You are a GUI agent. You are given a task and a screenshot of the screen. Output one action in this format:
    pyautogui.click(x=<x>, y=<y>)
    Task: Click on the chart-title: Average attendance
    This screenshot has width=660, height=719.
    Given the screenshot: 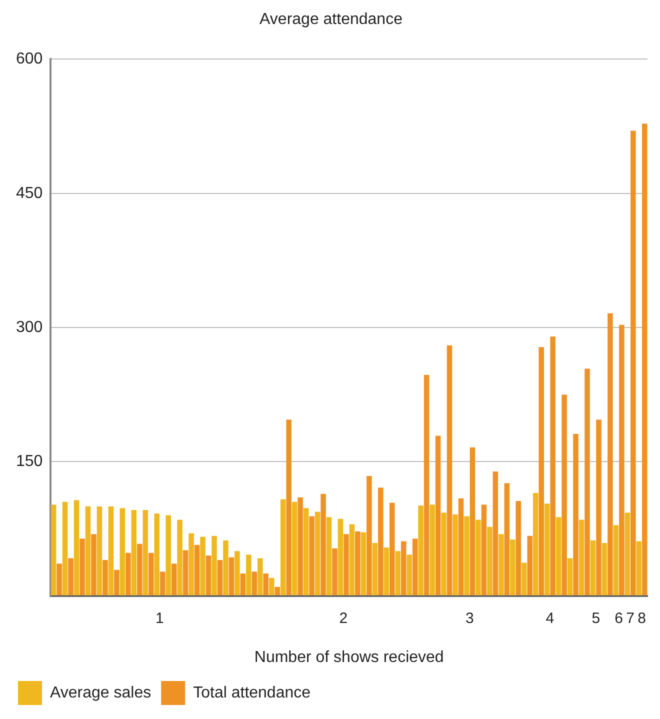 What is the action you would take?
    pyautogui.click(x=331, y=19)
    